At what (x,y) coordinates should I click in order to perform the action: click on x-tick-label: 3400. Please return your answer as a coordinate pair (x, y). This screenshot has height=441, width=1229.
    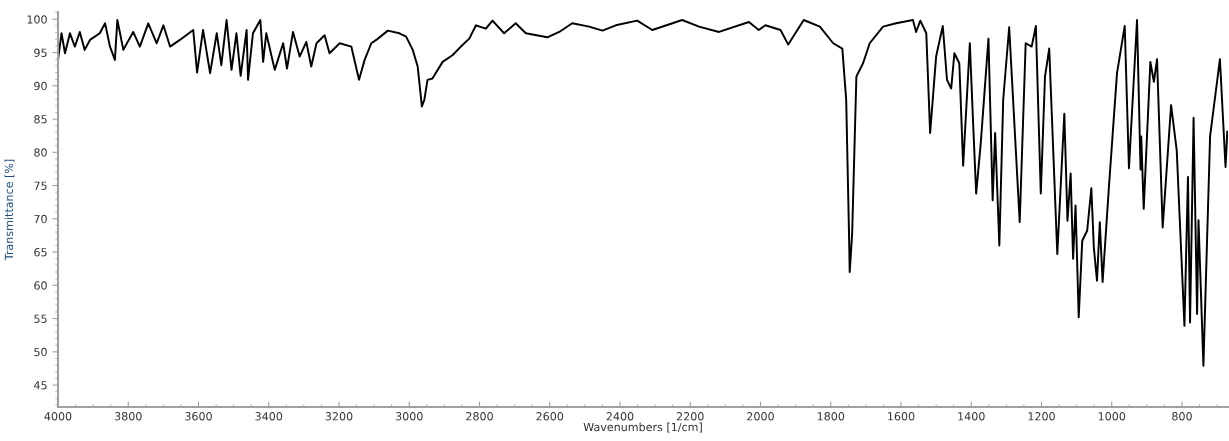
    Looking at the image, I should click on (269, 416).